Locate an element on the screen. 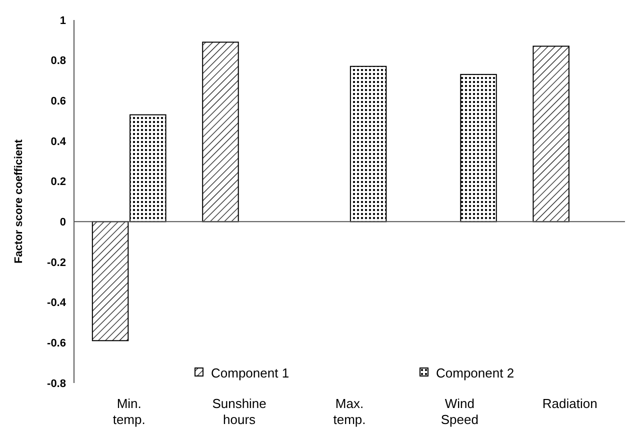 This screenshot has width=633, height=445. y-tick-label: -0.4 is located at coordinates (57, 303).